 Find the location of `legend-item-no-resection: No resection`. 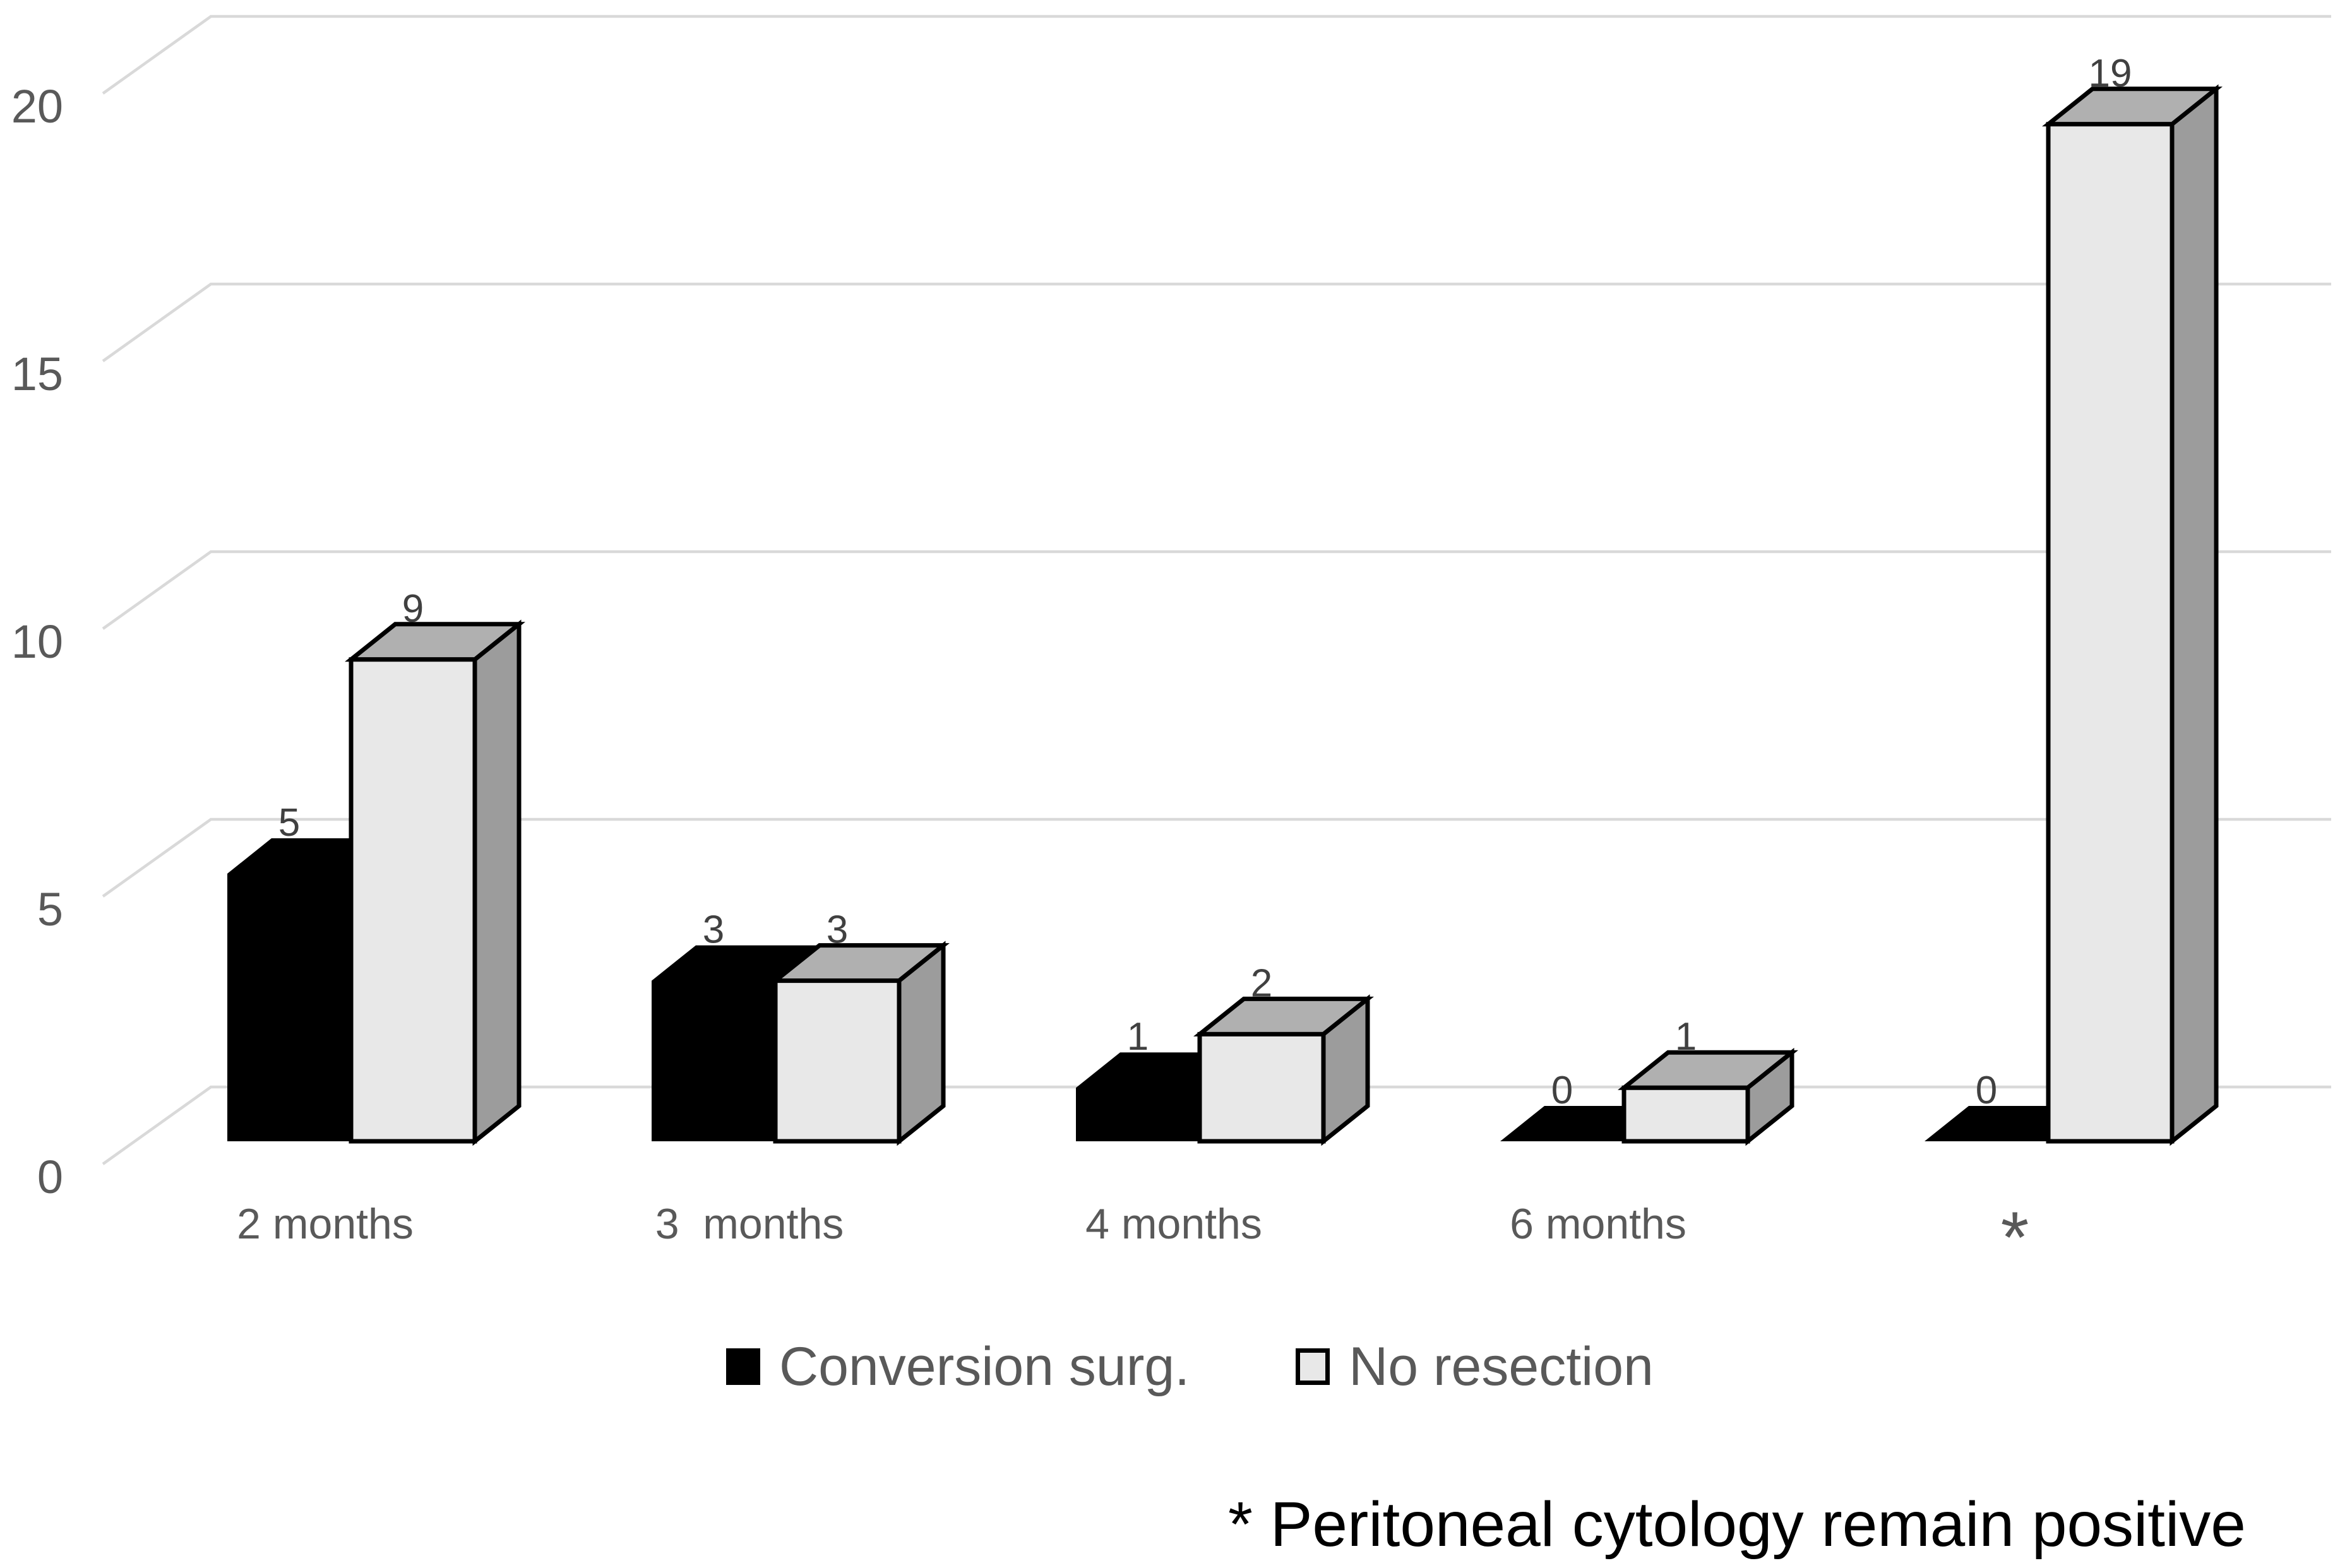

legend-item-no-resection: No resection is located at coordinates (1475, 1366).